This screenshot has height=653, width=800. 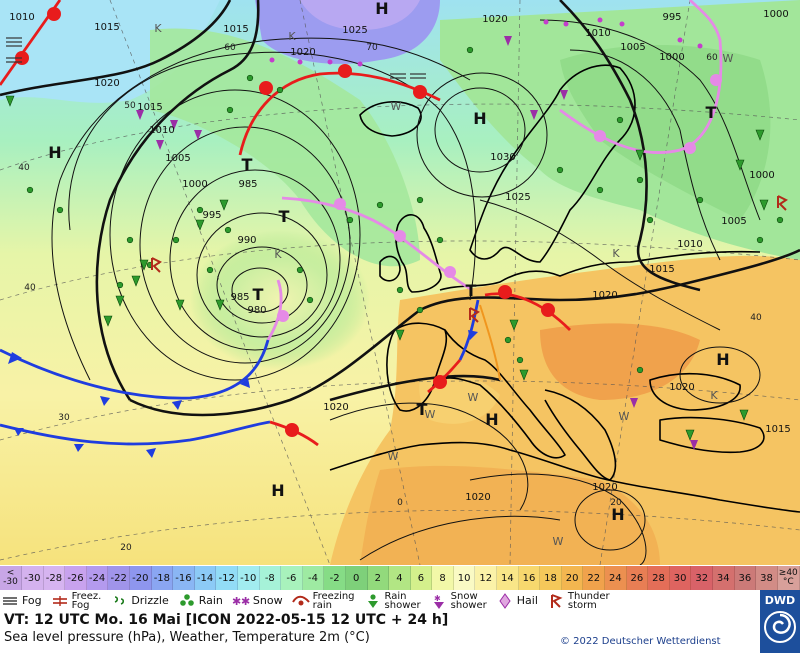 I want to click on scale-cell: -20, so click(x=140, y=578).